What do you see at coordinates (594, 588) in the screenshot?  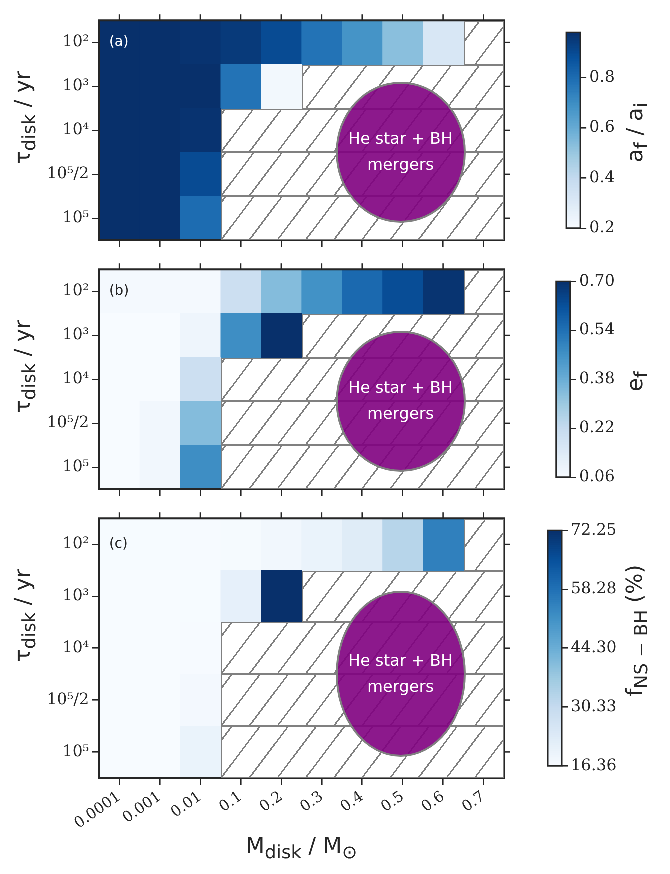 I see `color-bar-label: 58.28` at bounding box center [594, 588].